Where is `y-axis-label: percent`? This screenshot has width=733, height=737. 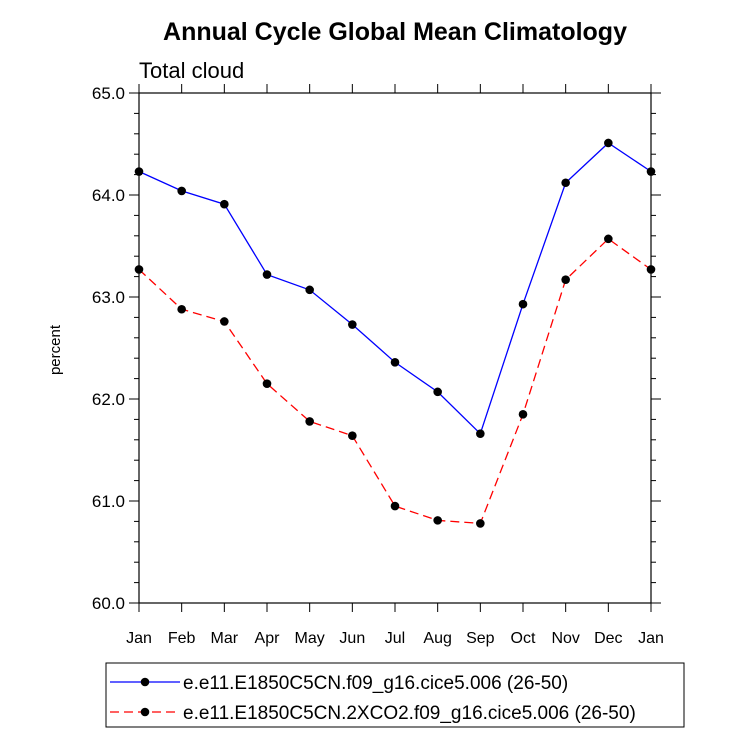 y-axis-label: percent is located at coordinates (55, 349).